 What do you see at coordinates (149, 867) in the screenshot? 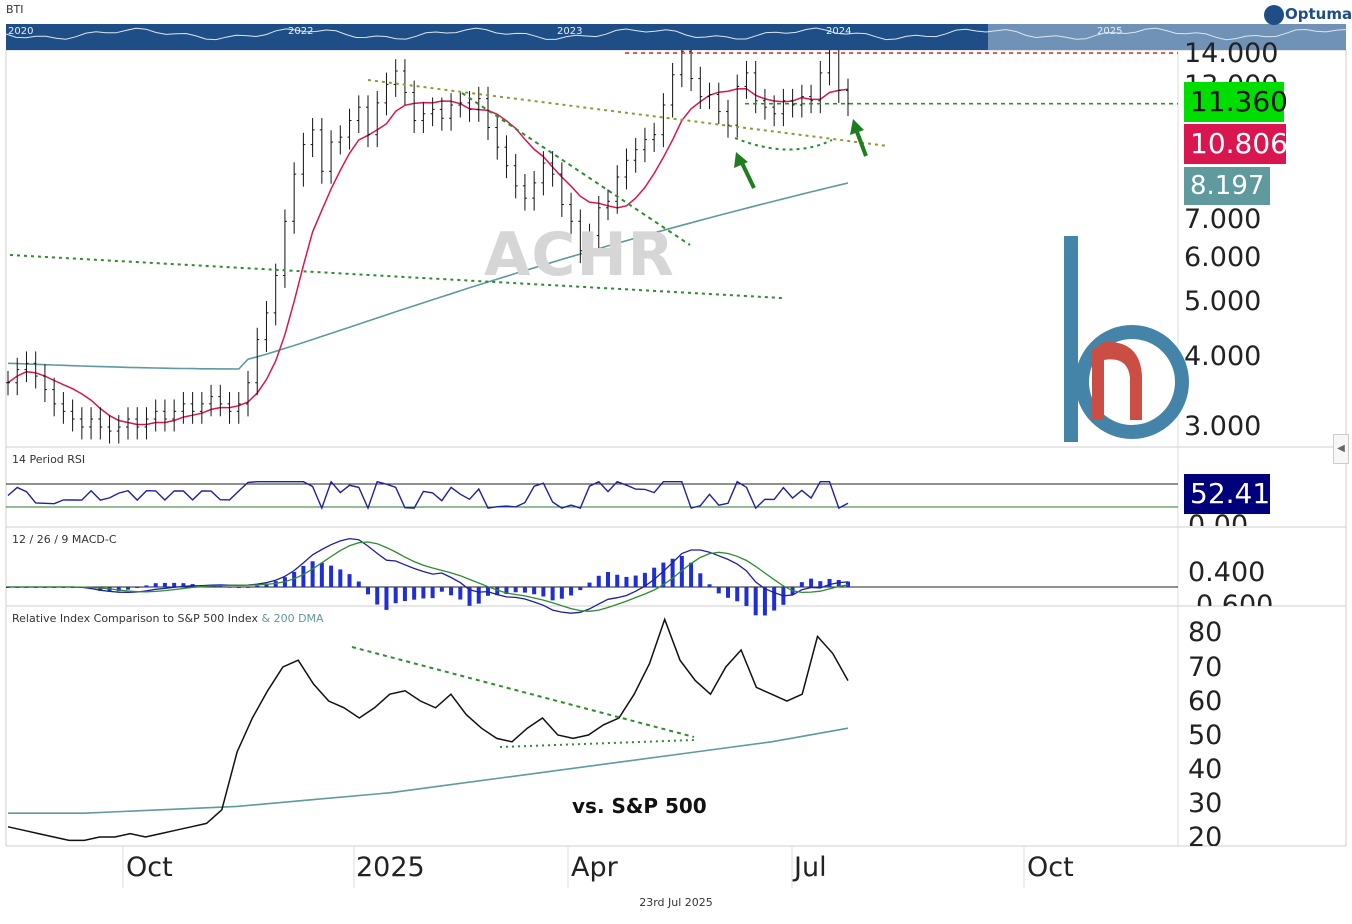
I see `date-tick-oct: Oct` at bounding box center [149, 867].